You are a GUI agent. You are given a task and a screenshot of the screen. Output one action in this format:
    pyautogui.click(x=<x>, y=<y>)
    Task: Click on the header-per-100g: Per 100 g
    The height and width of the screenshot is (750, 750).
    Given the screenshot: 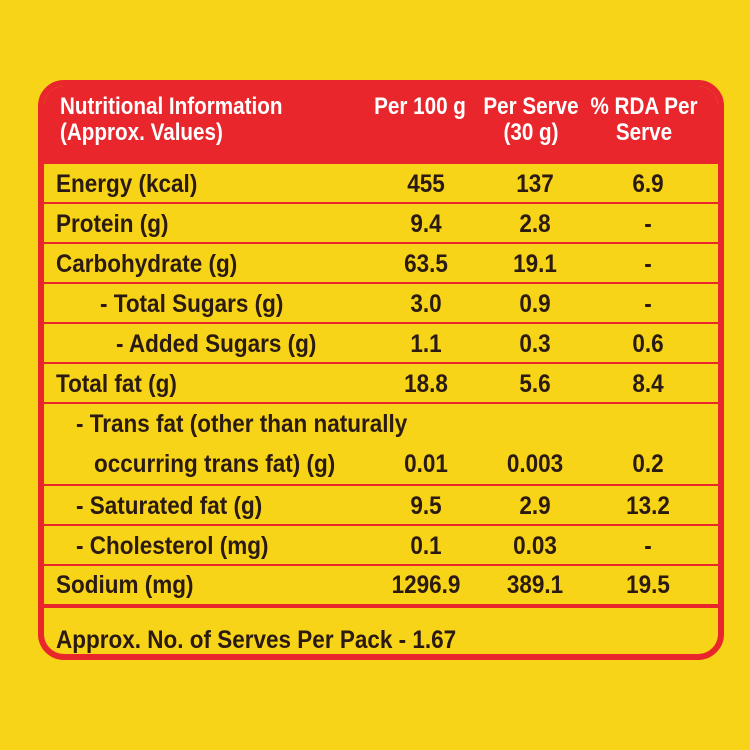 What is the action you would take?
    pyautogui.click(x=420, y=106)
    